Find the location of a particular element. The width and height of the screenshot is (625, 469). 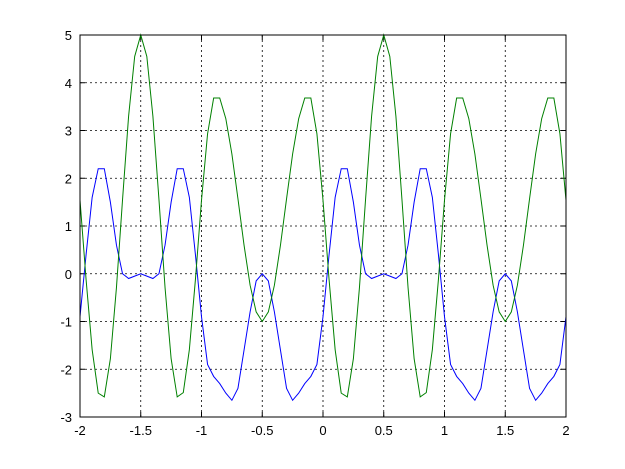

x-tick-label: -1 is located at coordinates (202, 430).